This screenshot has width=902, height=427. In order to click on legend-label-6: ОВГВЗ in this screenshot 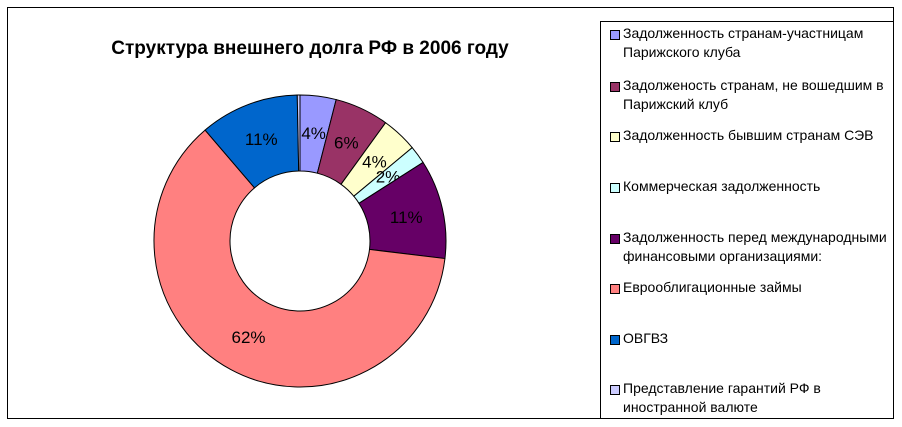, I will do `click(646, 338)`.